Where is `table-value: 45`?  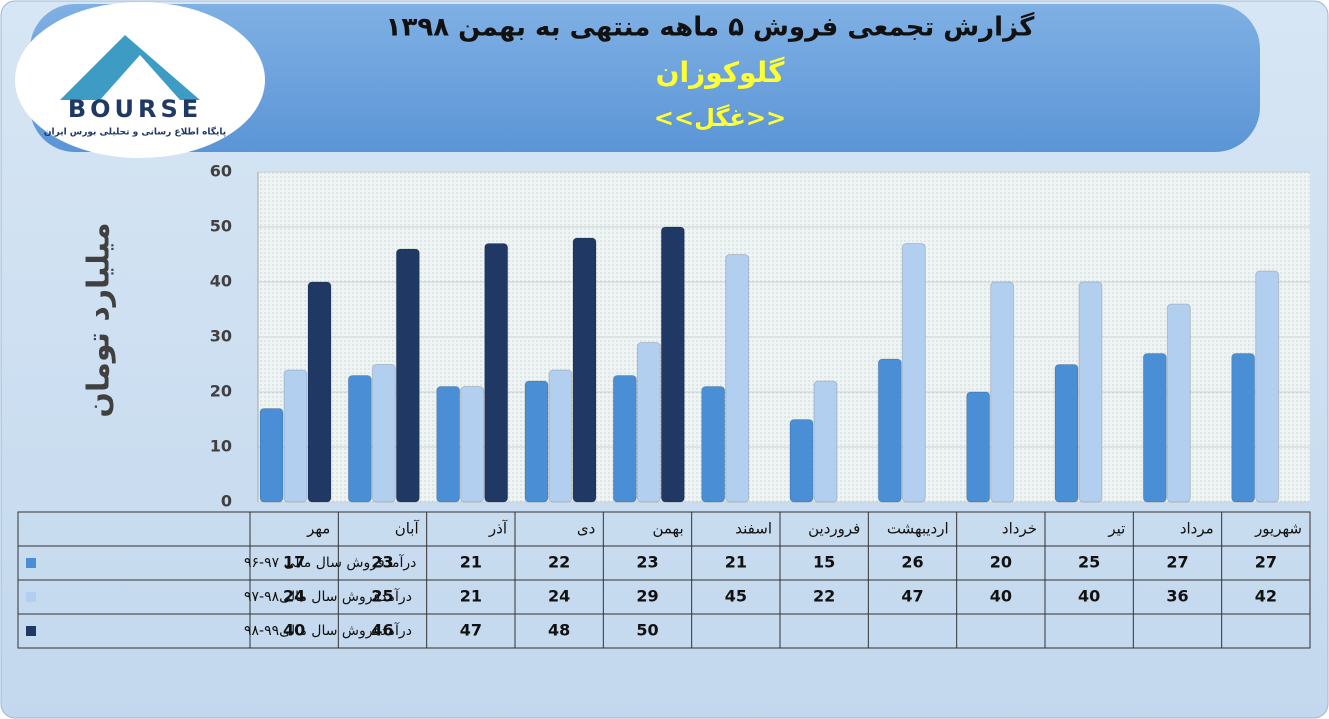 table-value: 45 is located at coordinates (736, 596).